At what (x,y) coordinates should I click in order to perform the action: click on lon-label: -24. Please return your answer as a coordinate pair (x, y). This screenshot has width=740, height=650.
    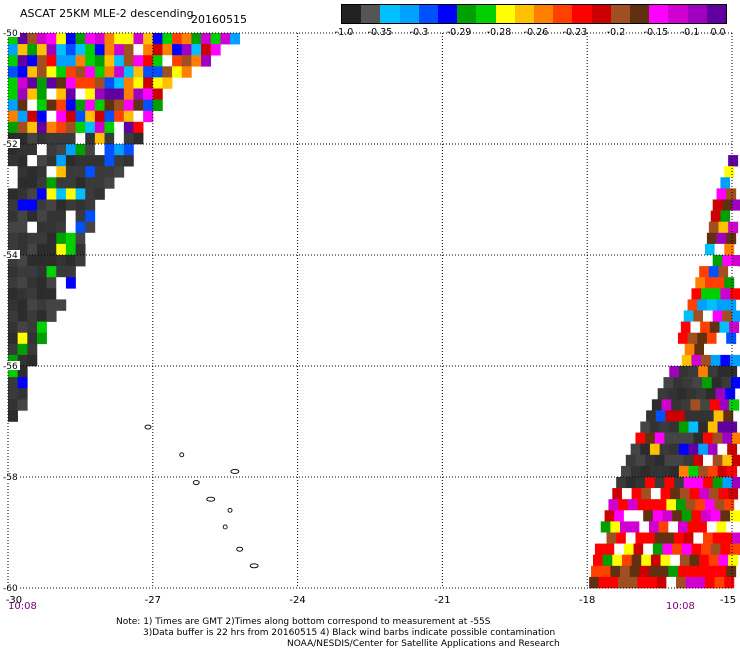
    Looking at the image, I should click on (297, 600).